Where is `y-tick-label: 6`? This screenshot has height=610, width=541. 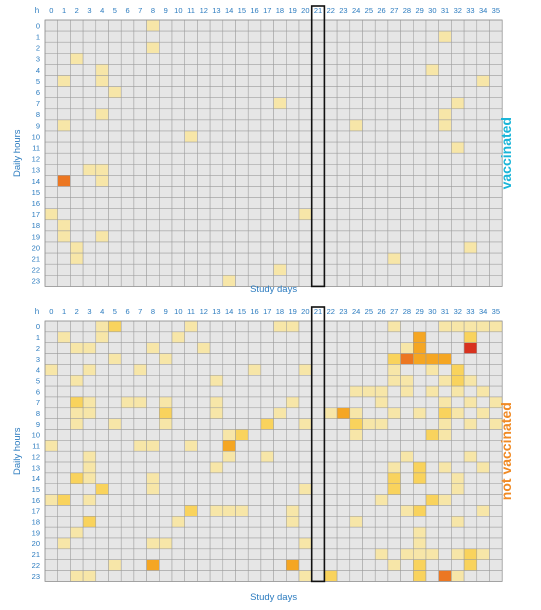 y-tick-label: 6 is located at coordinates (38, 92).